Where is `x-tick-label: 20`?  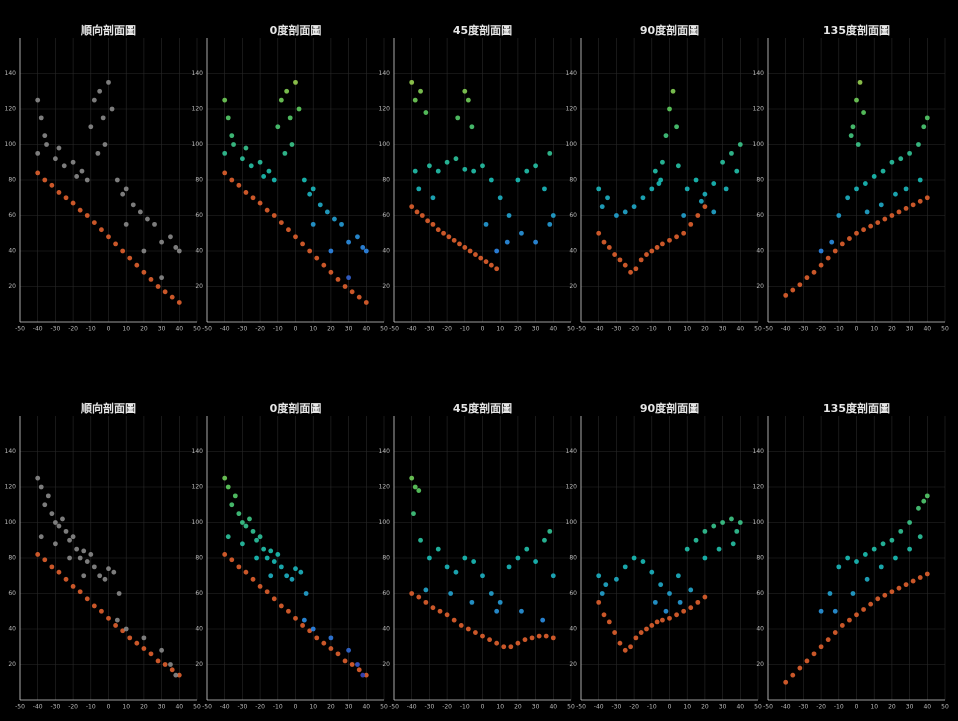
x-tick-label: 20 is located at coordinates (892, 707).